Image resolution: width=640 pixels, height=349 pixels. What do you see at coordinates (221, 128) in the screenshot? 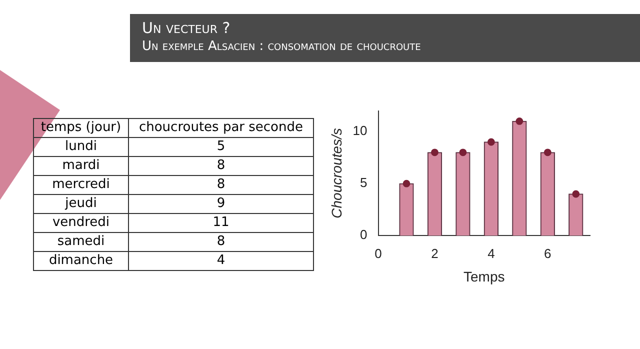
I see `text: choucroutes par seconde` at bounding box center [221, 128].